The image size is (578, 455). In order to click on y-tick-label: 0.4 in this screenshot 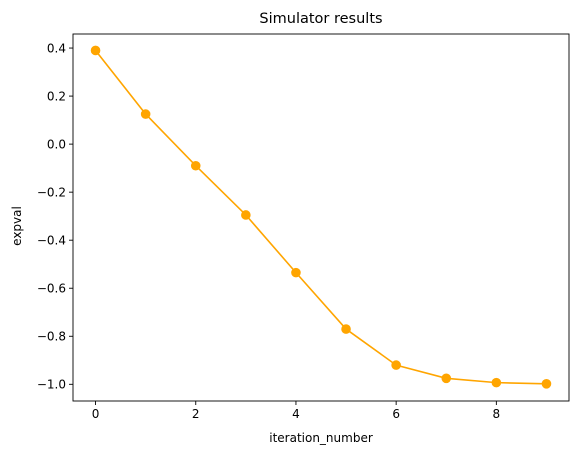, I will do `click(56, 48)`.